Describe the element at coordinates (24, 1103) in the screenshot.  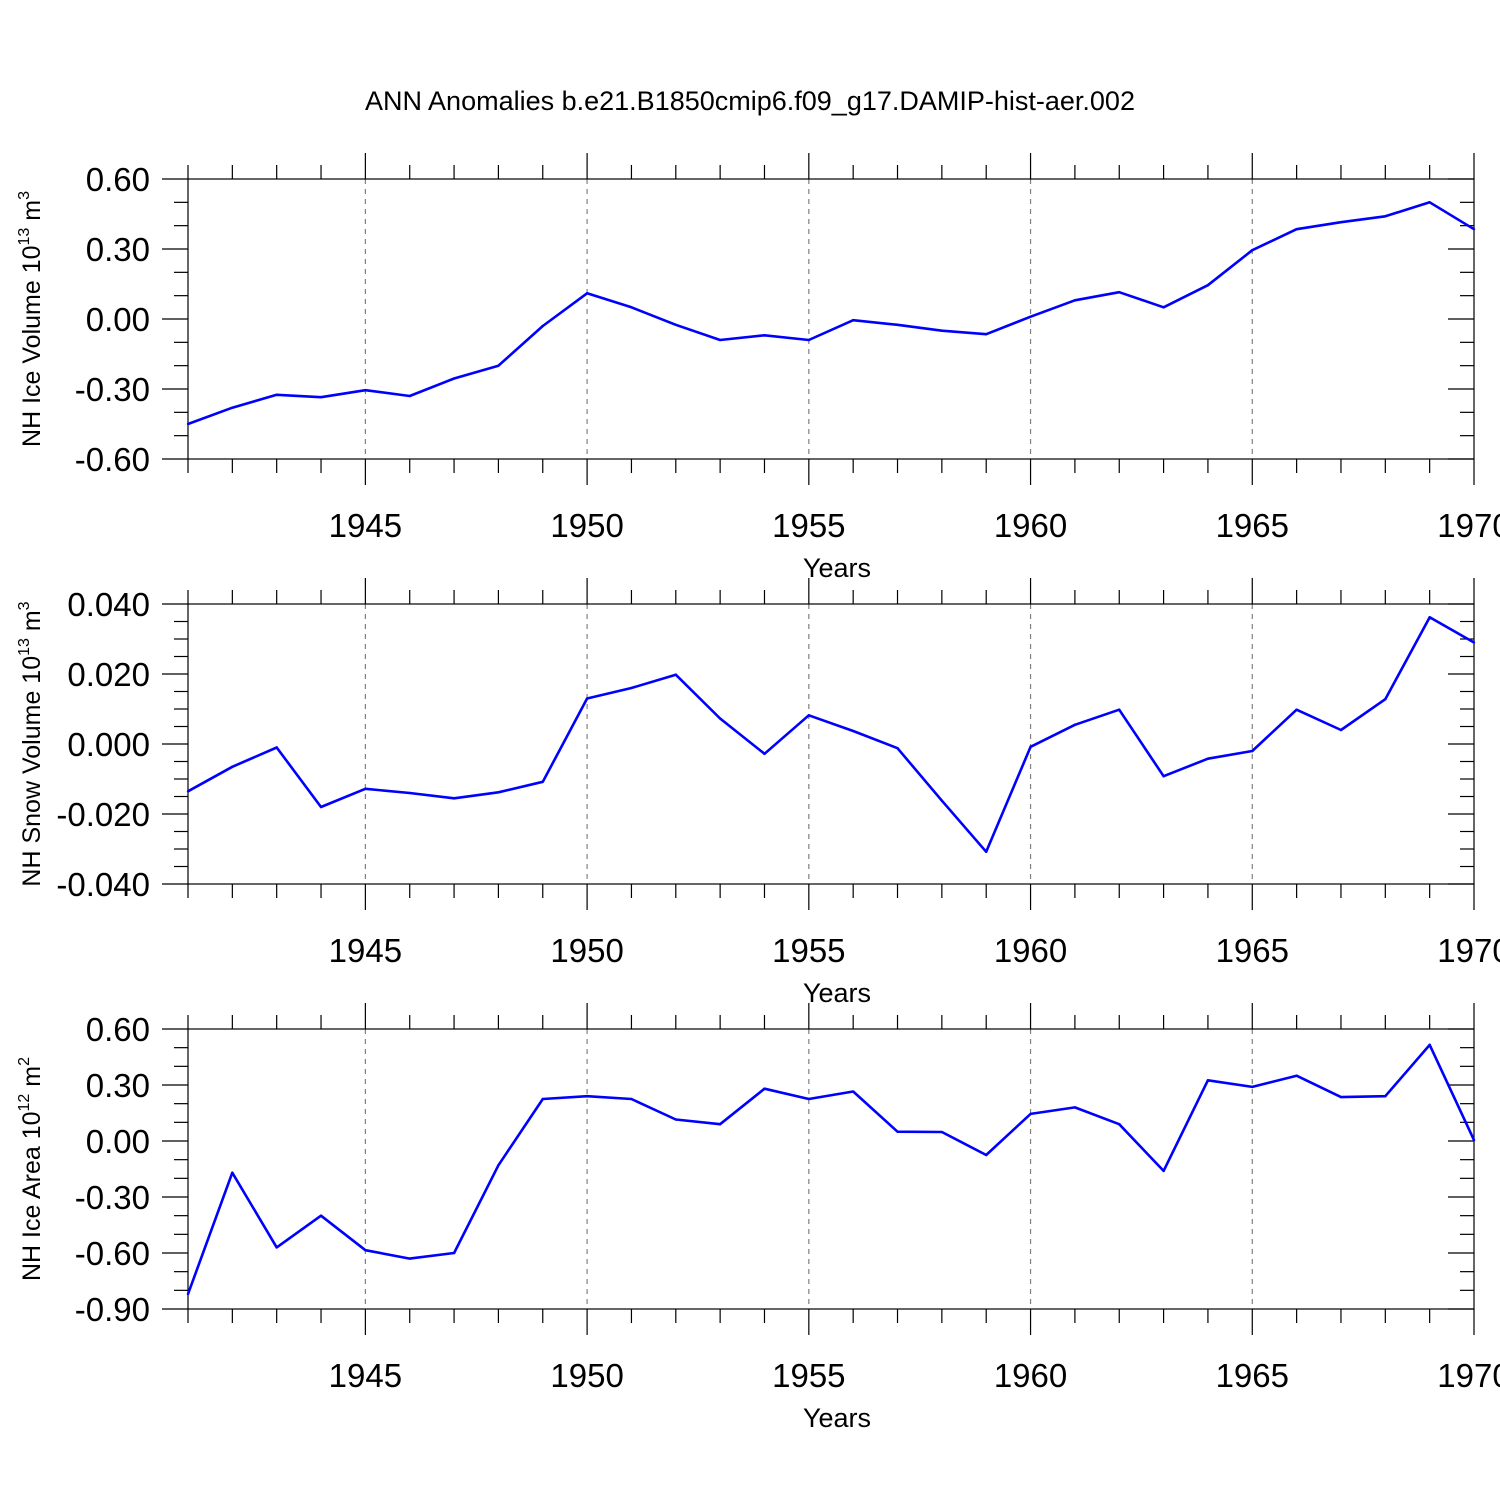
I see `y-axis-label-superscript: 12` at that location.